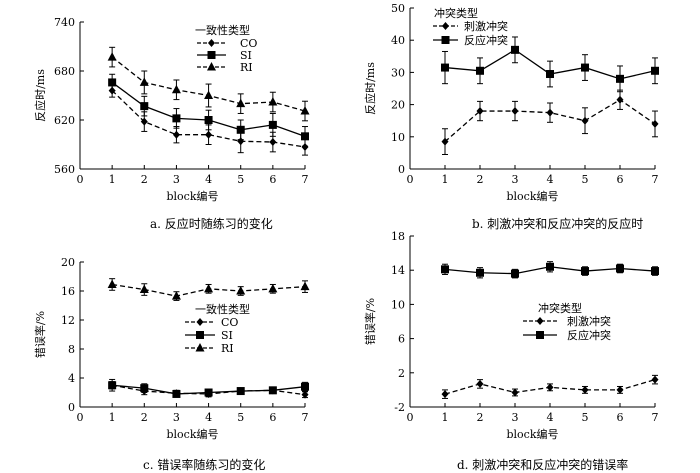 The image size is (700, 473). I want to click on legend-label: RI, so click(246, 67).